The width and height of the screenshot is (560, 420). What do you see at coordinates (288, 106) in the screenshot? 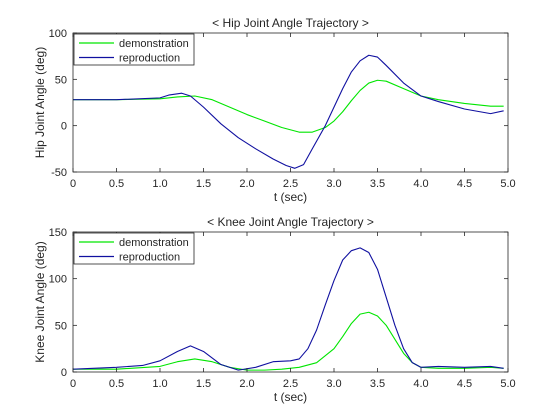
I see `hip-series-demonstration-line` at bounding box center [288, 106].